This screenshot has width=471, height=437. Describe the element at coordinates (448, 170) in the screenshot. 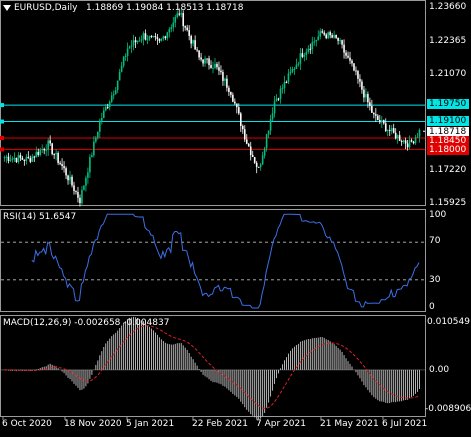

I see `price-tick: 1.17220` at that location.